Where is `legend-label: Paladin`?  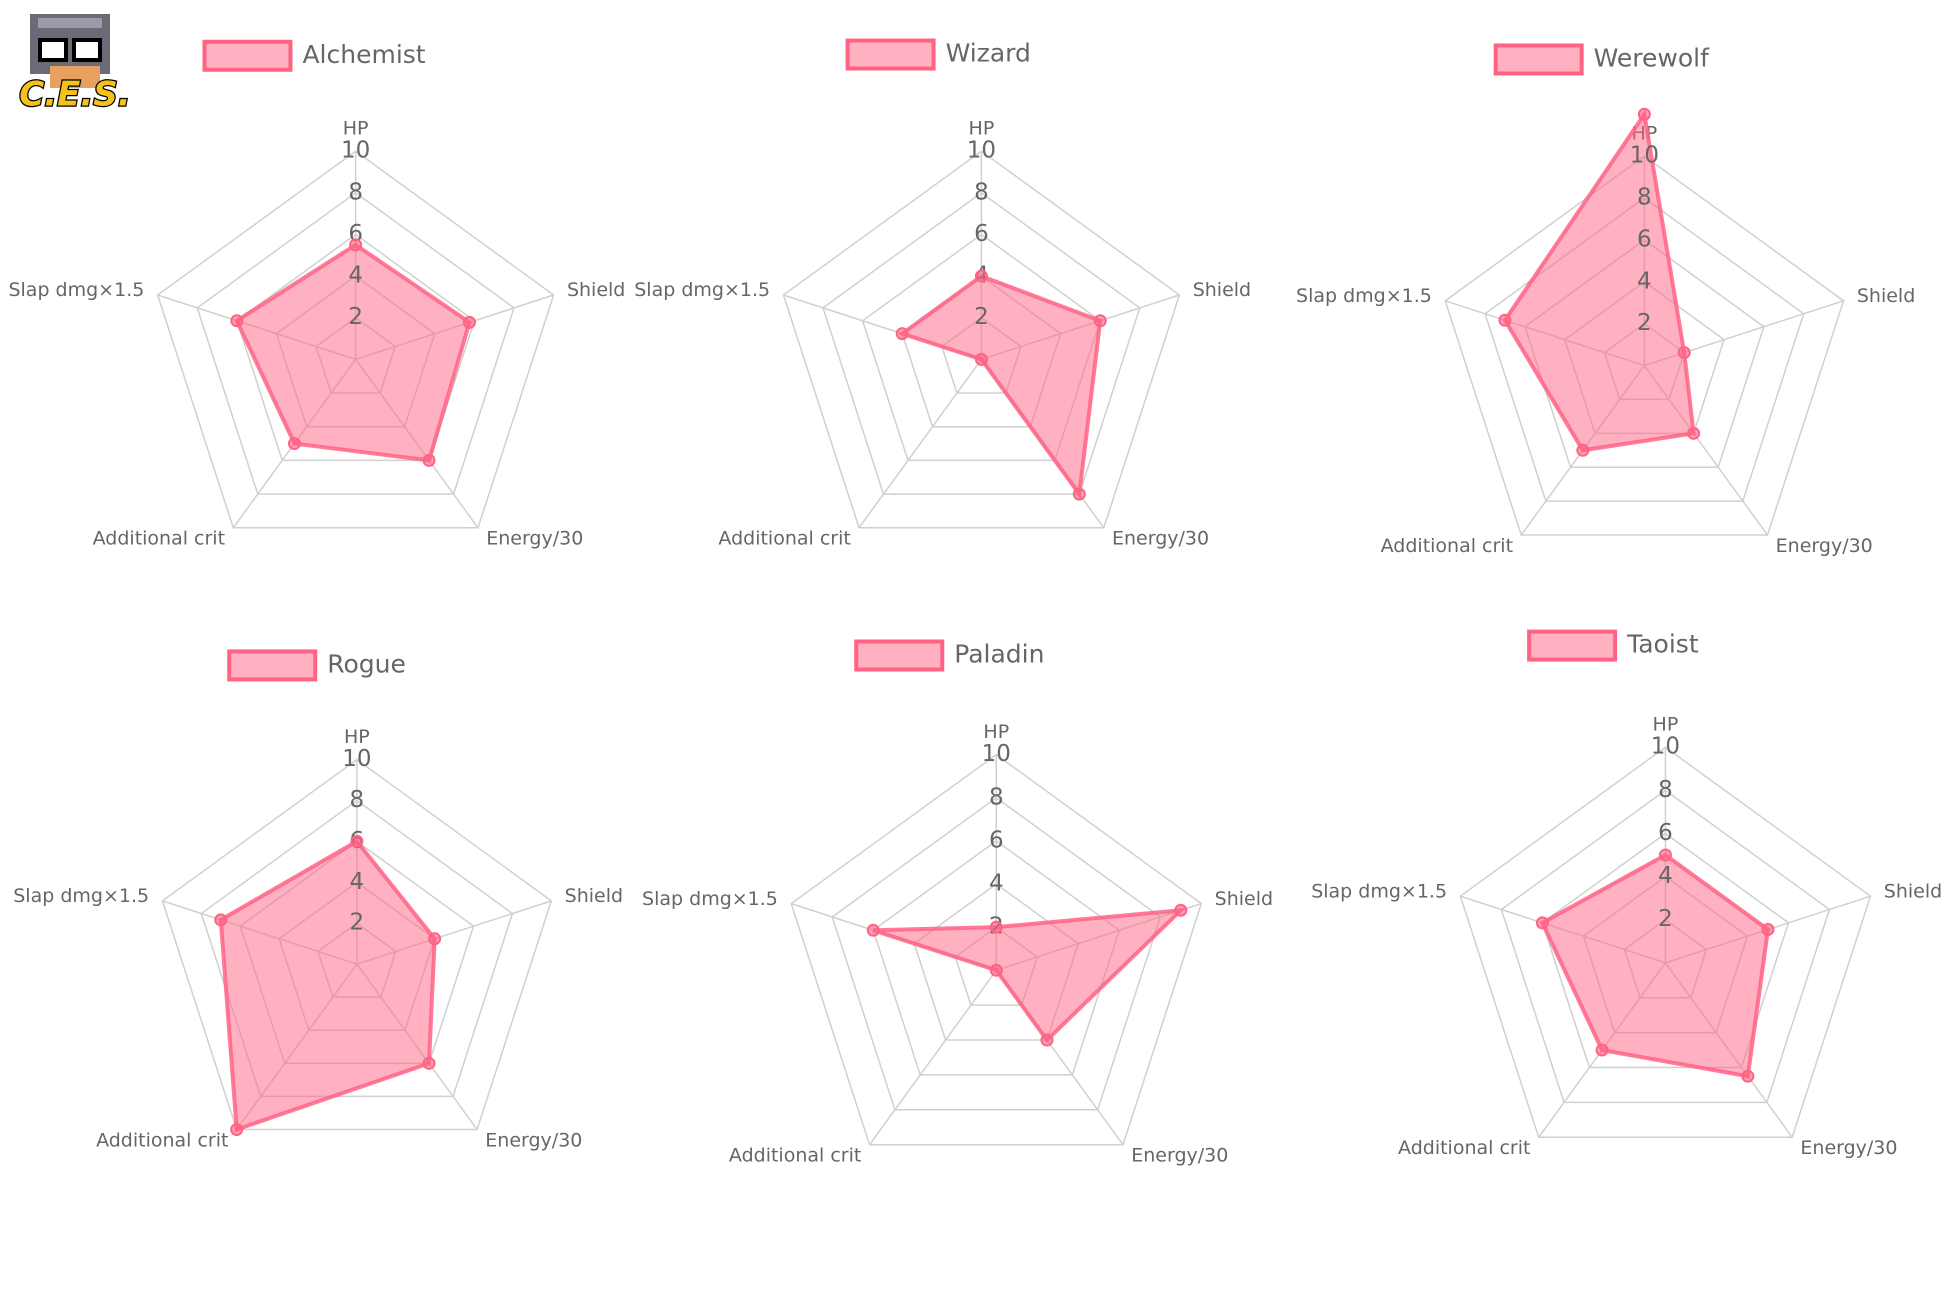
legend-label: Paladin is located at coordinates (999, 654).